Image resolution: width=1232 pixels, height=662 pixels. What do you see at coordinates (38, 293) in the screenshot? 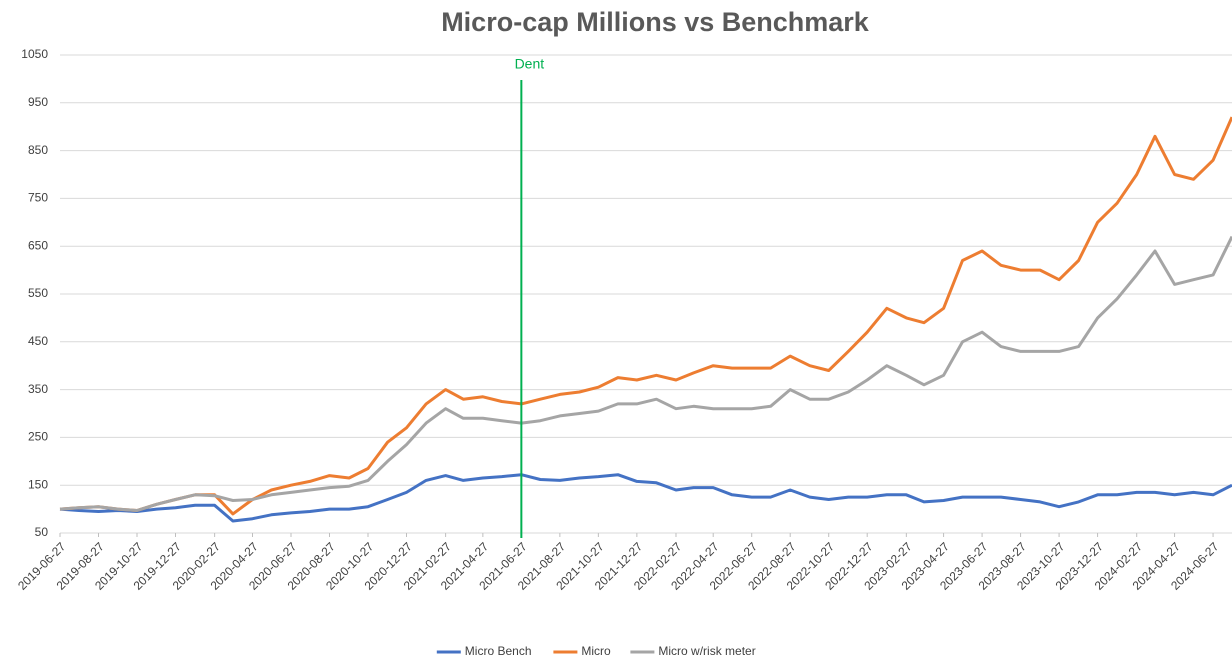
I see `y-tick-label: 550` at bounding box center [38, 293].